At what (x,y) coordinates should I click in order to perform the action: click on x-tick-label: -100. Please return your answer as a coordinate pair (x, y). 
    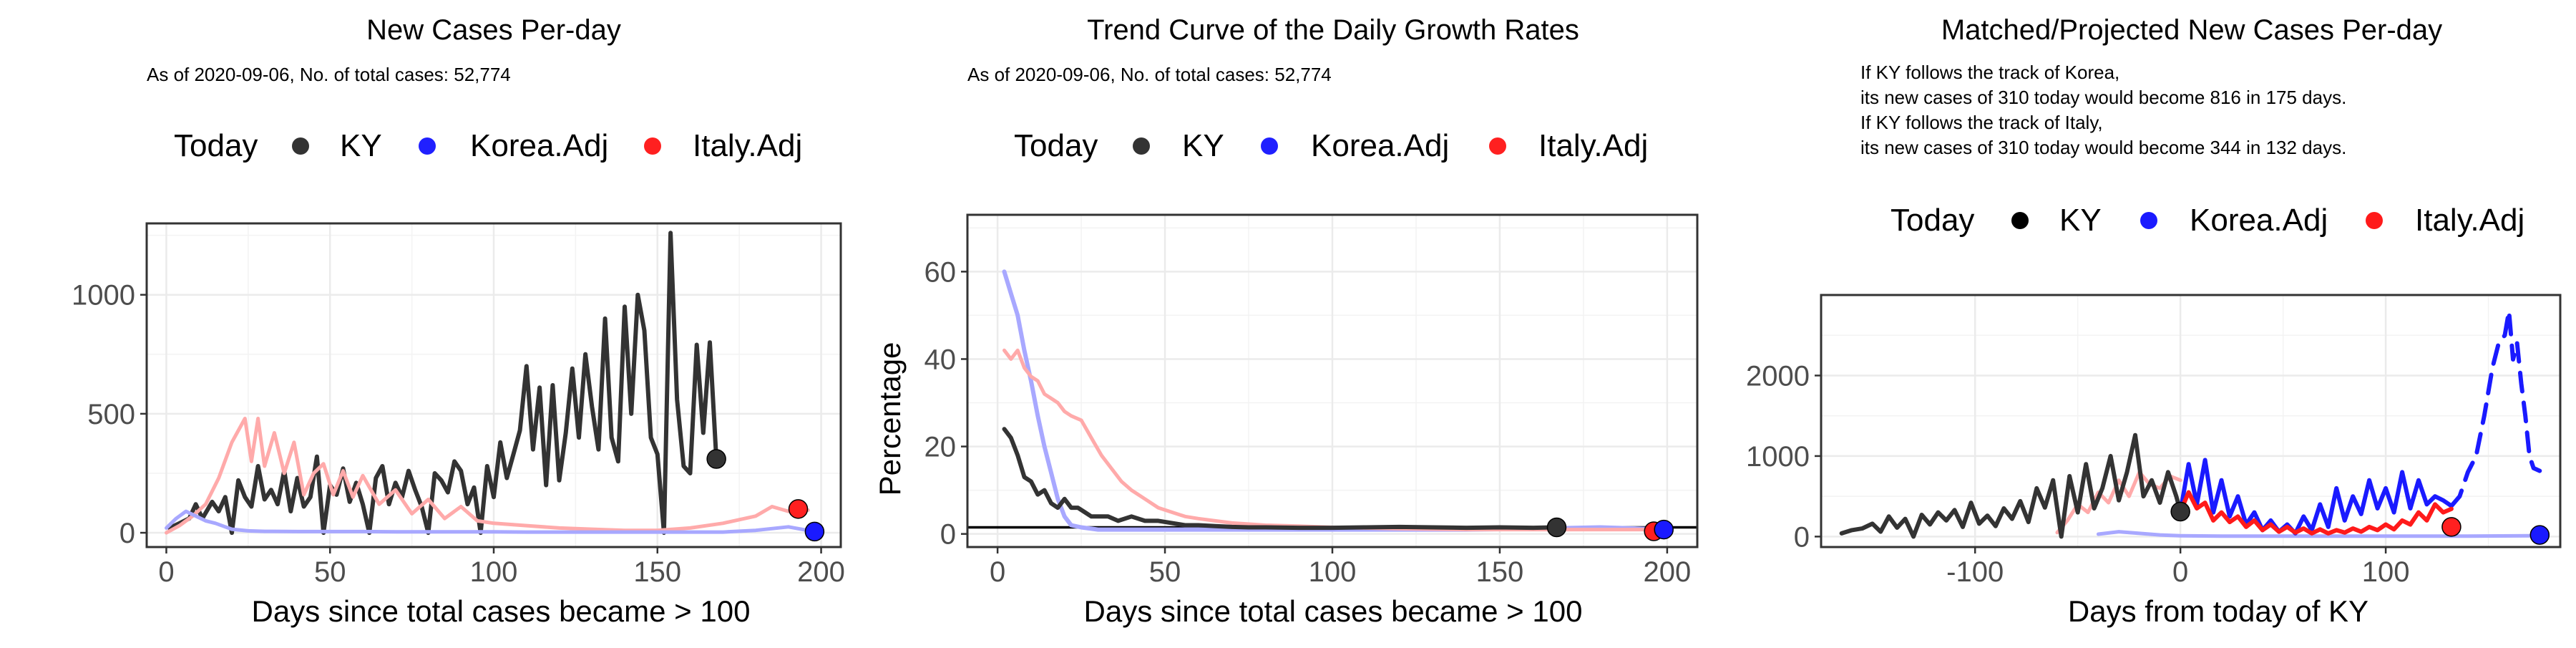
    Looking at the image, I should click on (1975, 572).